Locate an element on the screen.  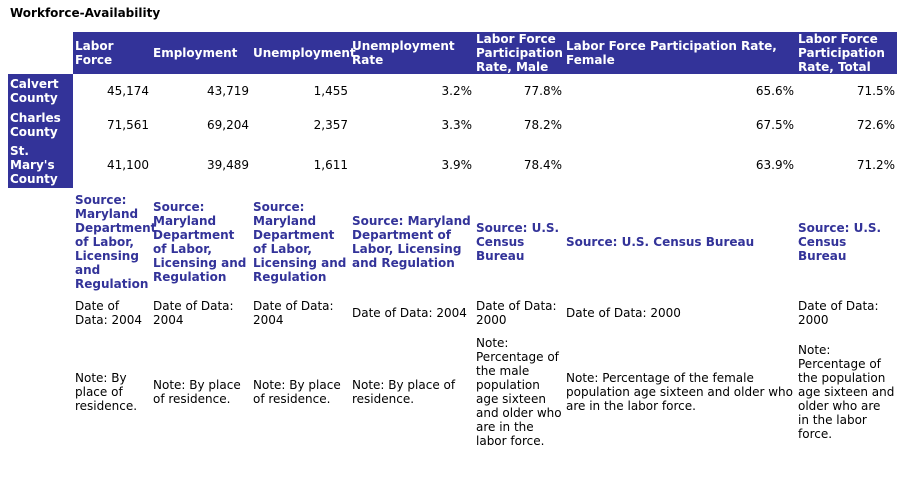
col-header-employment: Employment is located at coordinates (201, 53).